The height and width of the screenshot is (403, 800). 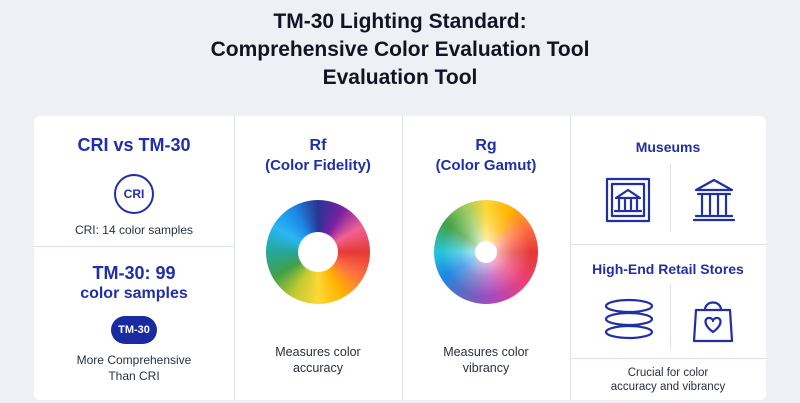 What do you see at coordinates (134, 360) in the screenshot?
I see `tm30-caption-line-1: More Comprehensive` at bounding box center [134, 360].